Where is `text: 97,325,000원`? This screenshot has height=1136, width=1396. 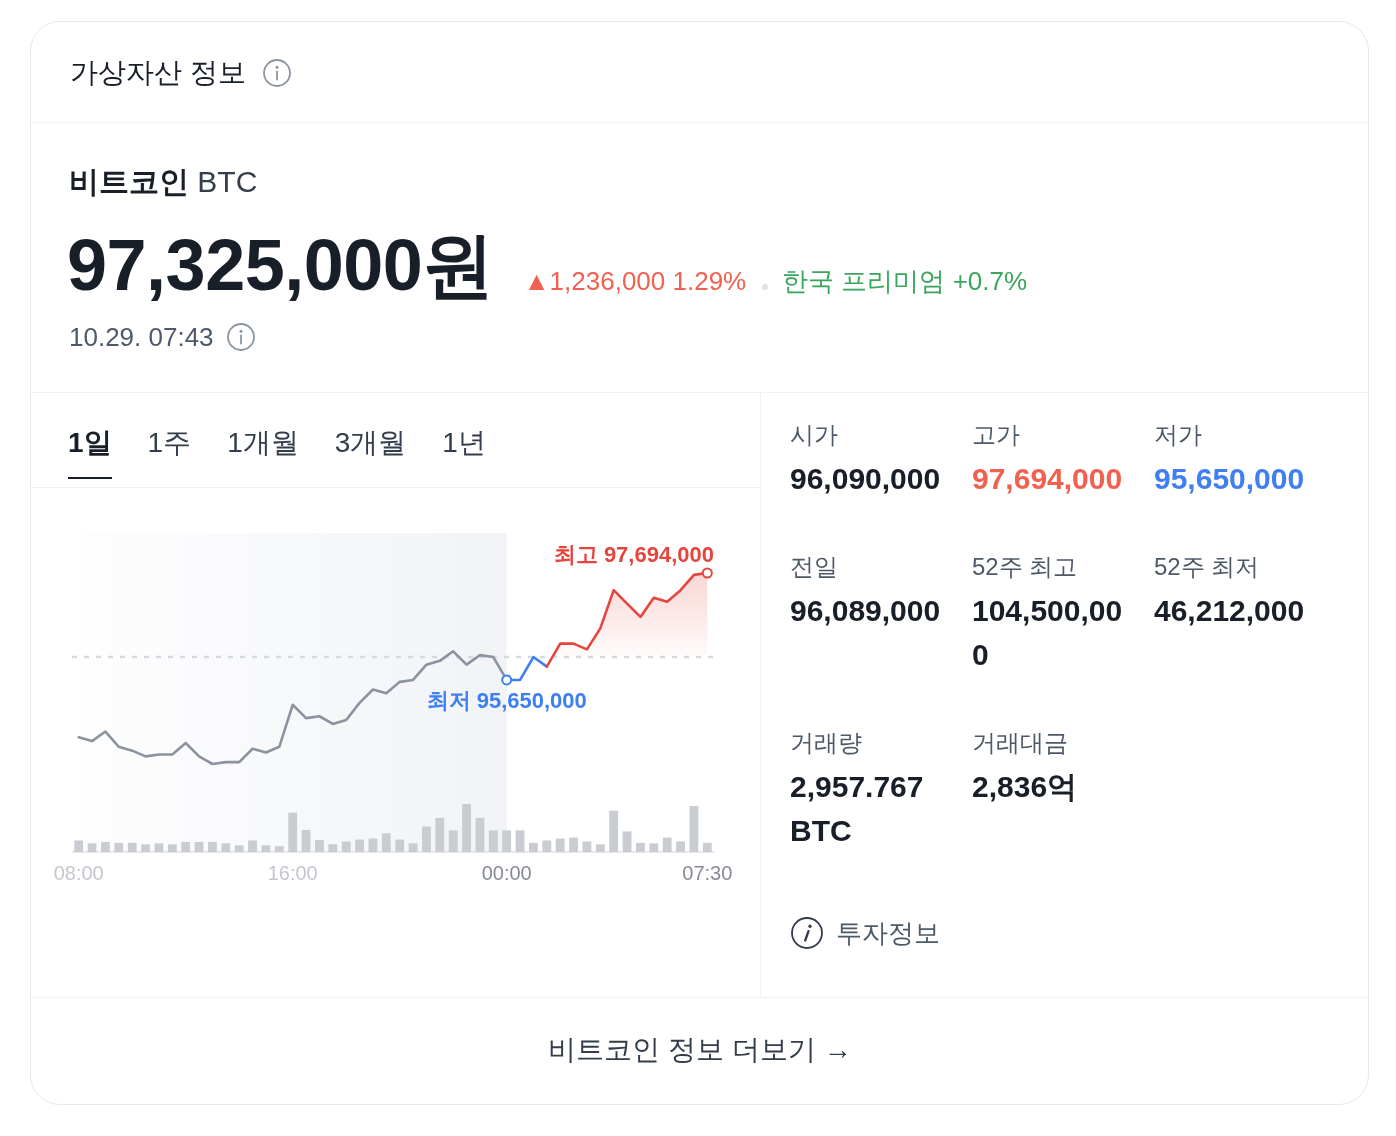
text: 97,325,000원 is located at coordinates (280, 265).